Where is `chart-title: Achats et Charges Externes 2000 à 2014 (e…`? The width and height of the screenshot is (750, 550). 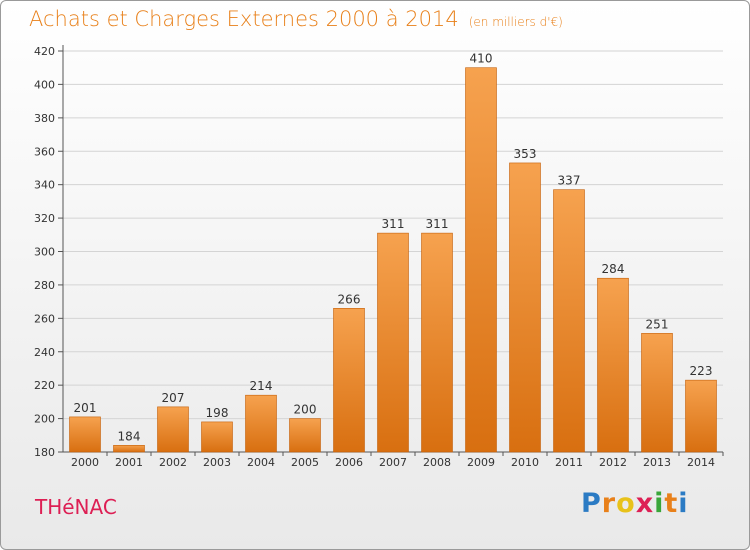 chart-title: Achats et Charges Externes 2000 à 2014 (e… is located at coordinates (296, 19).